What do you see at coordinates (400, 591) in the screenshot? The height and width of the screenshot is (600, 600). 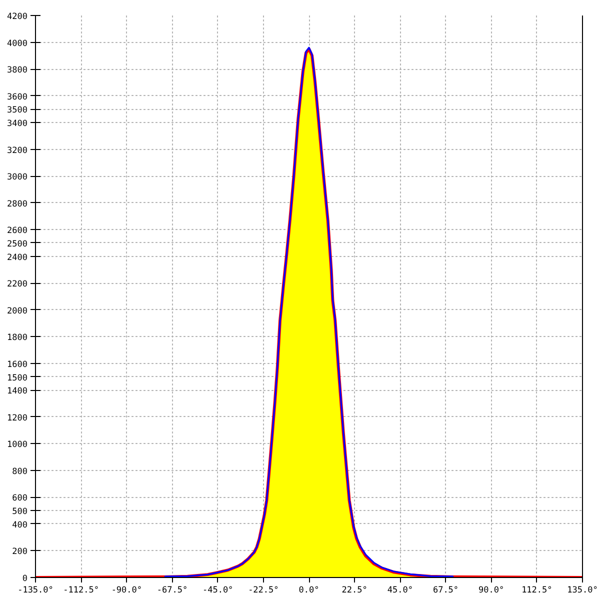 I see `x-tick-label: 45.0°` at bounding box center [400, 591].